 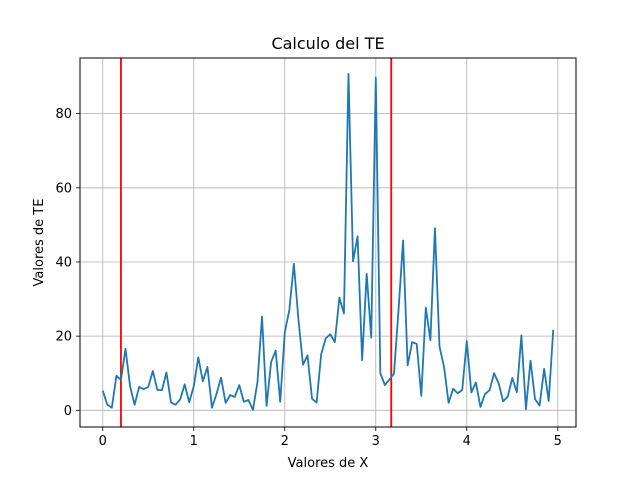 I want to click on x-tick-label: 1, so click(x=194, y=441).